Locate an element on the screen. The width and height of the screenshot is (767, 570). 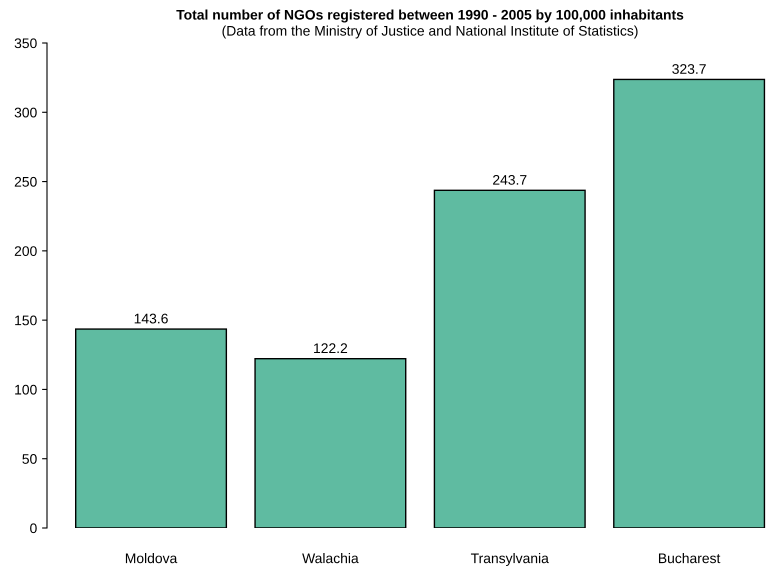
y-tick-label: 250 is located at coordinates (25, 181).